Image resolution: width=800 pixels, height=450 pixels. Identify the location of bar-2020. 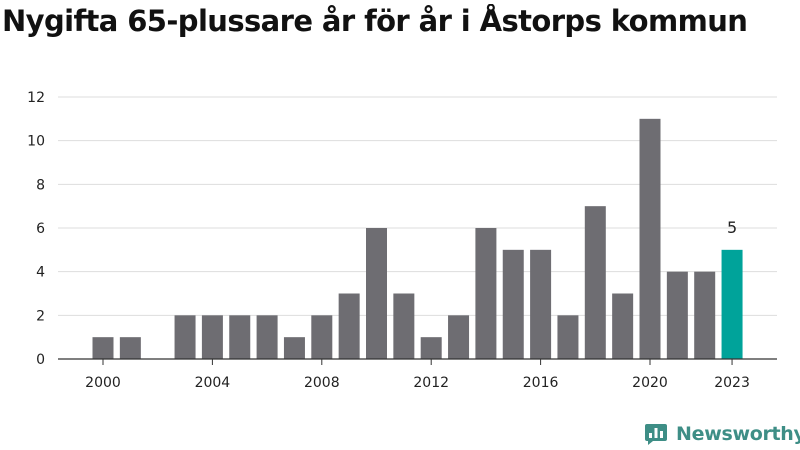
(650, 238).